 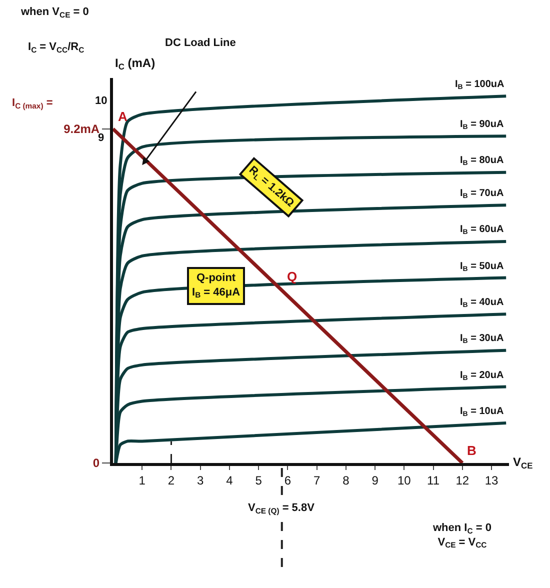 What do you see at coordinates (523, 463) in the screenshot?
I see `x-axis-title: V$_{CE}$` at bounding box center [523, 463].